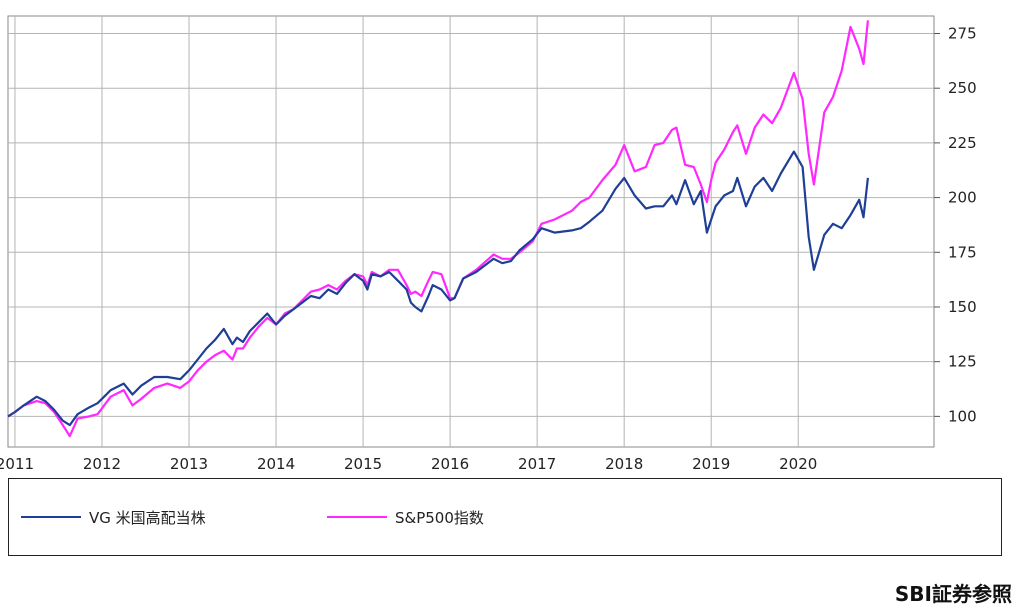 The width and height of the screenshot is (1024, 615). What do you see at coordinates (439, 517) in the screenshot?
I see `legend-label-sp500: S&P500指数` at bounding box center [439, 517].